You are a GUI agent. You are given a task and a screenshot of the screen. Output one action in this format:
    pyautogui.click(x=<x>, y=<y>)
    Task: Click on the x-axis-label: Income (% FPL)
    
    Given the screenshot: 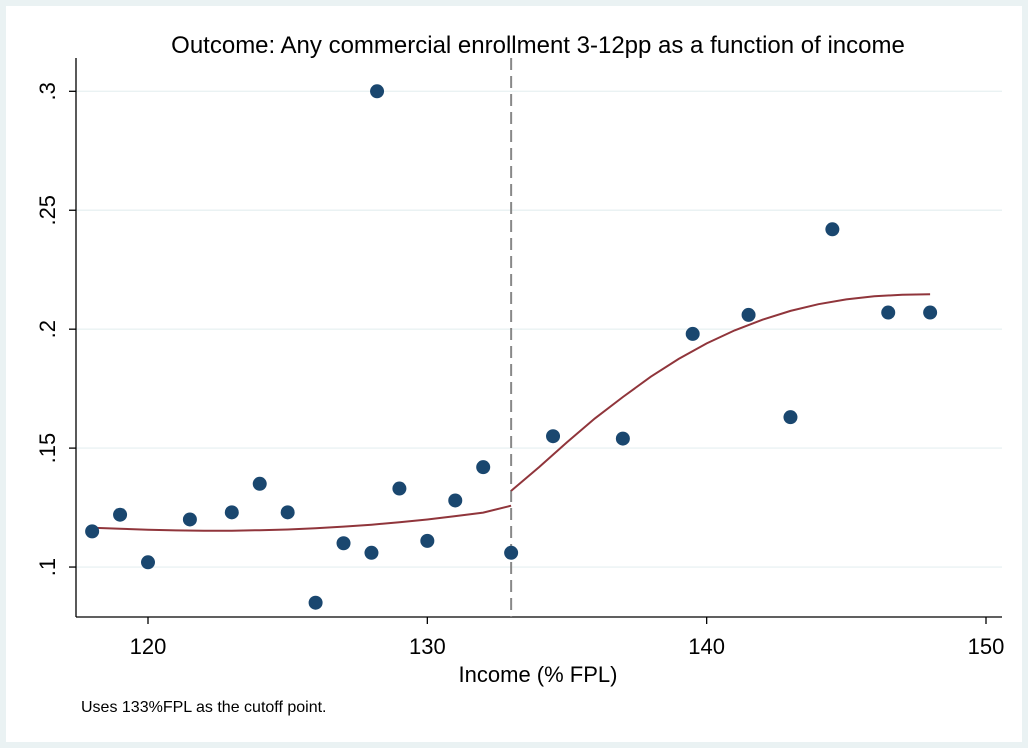 What is the action you would take?
    pyautogui.click(x=538, y=674)
    